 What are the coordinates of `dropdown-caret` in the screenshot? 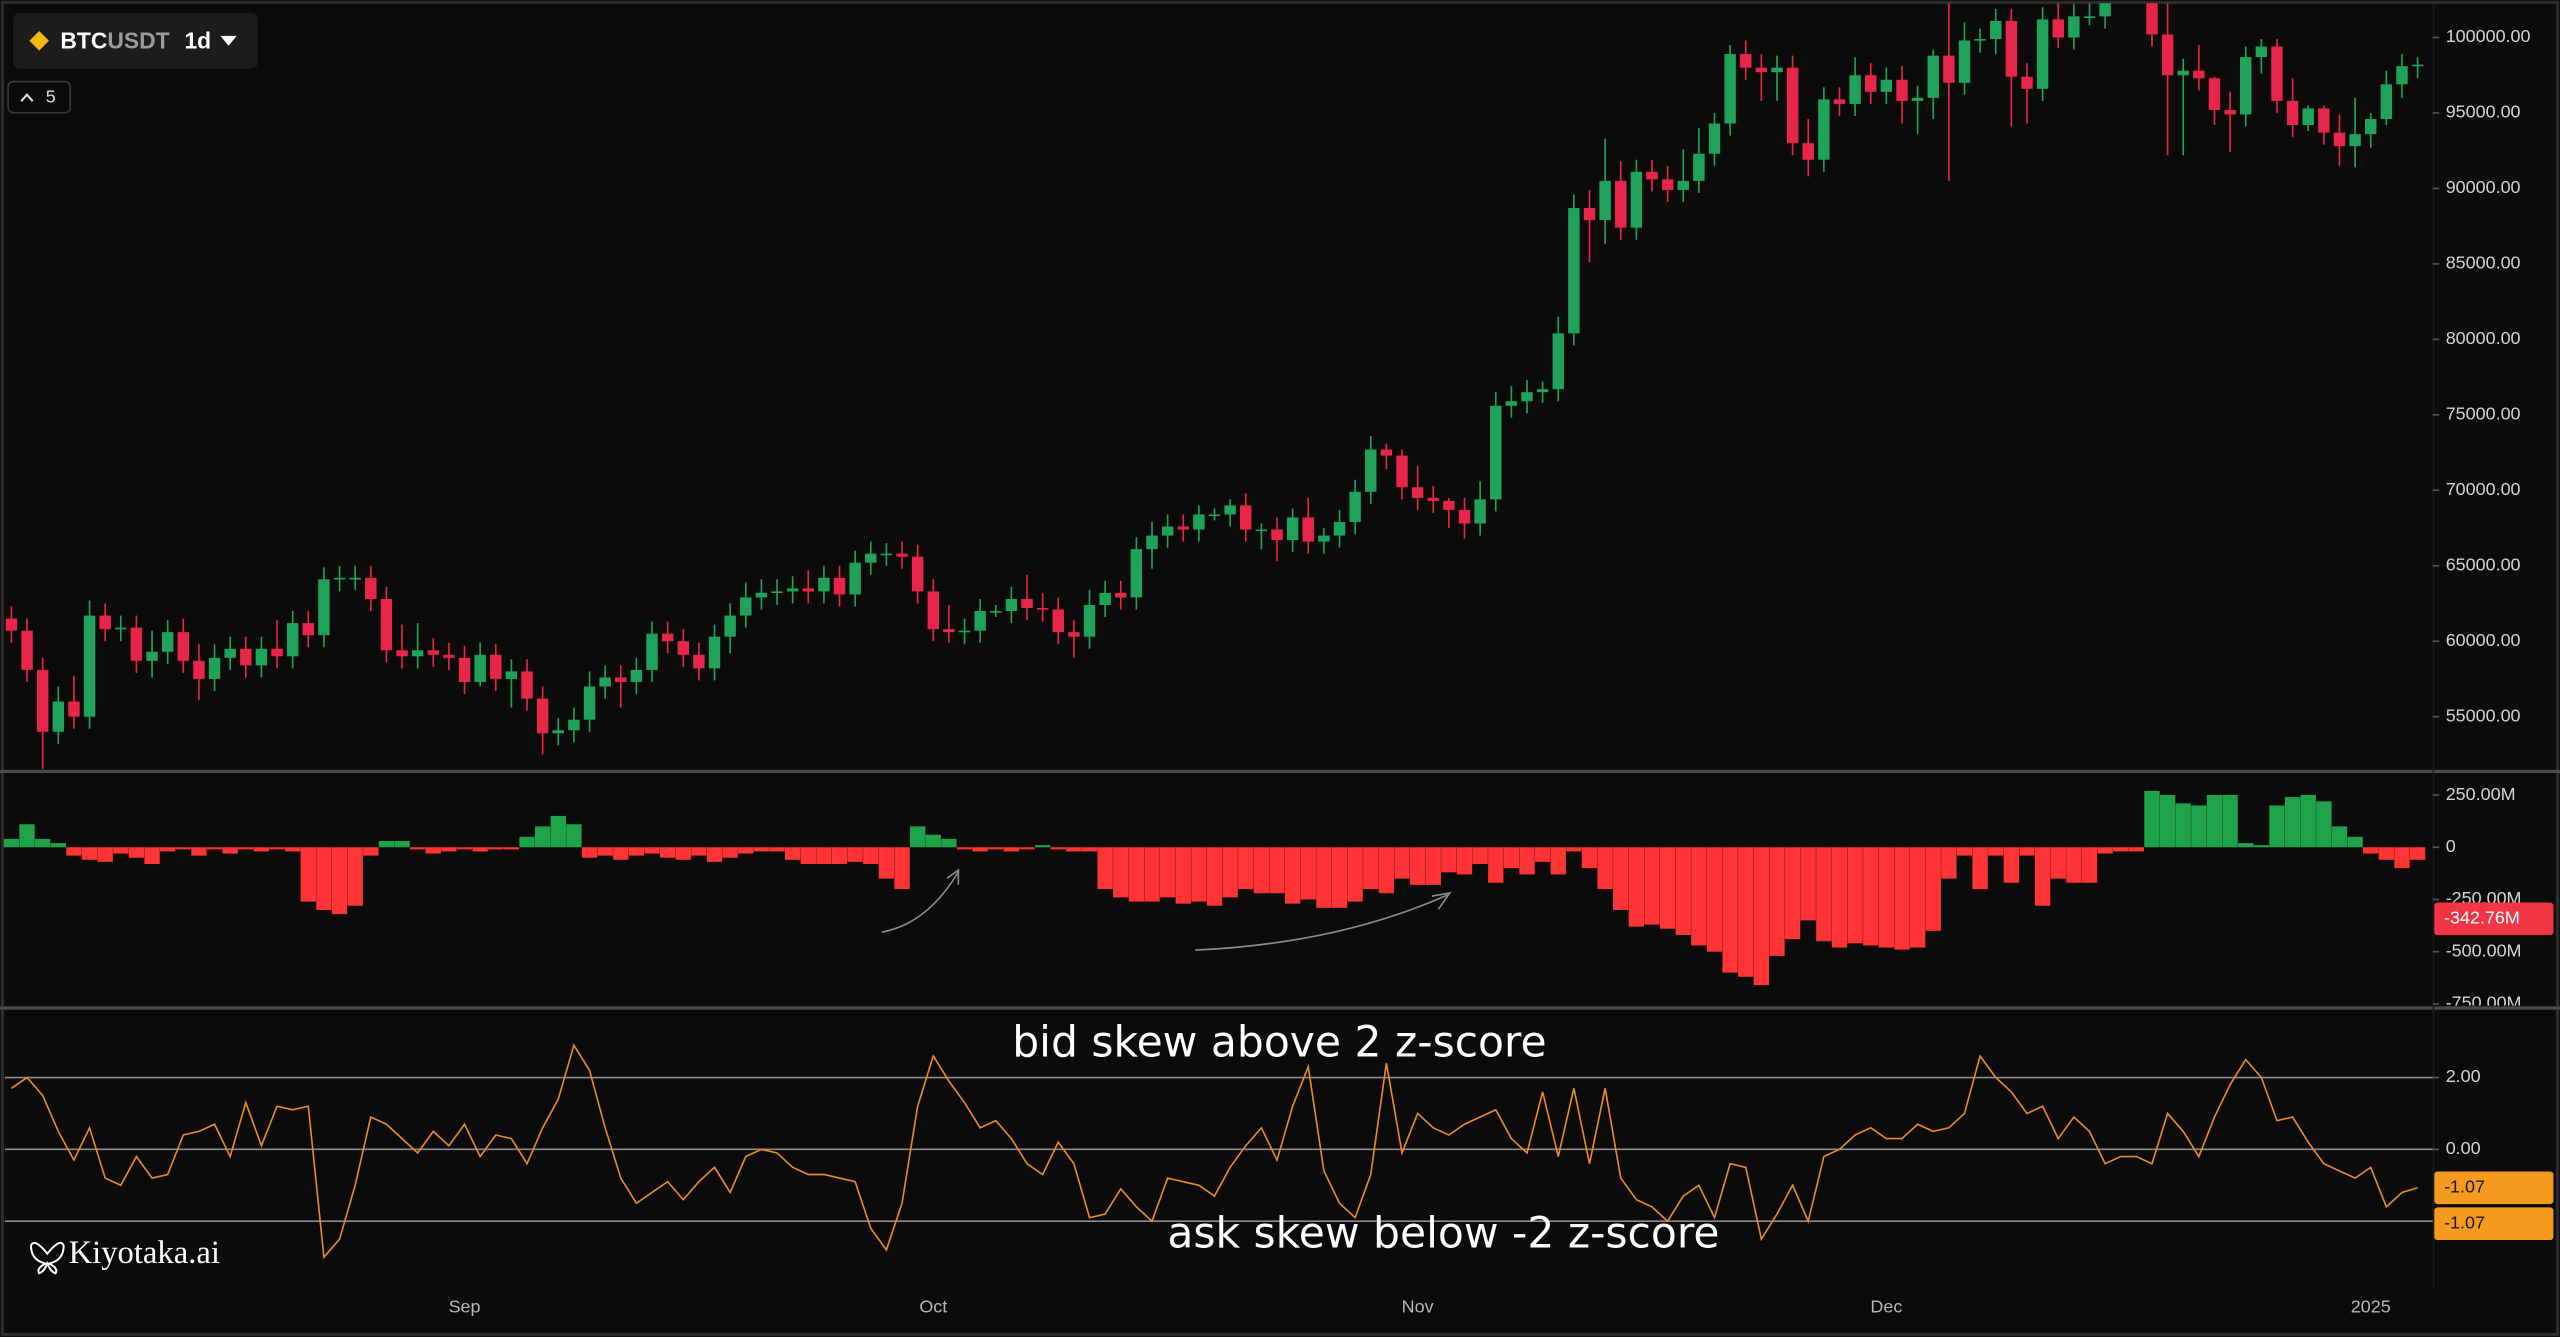 It's located at (228, 40).